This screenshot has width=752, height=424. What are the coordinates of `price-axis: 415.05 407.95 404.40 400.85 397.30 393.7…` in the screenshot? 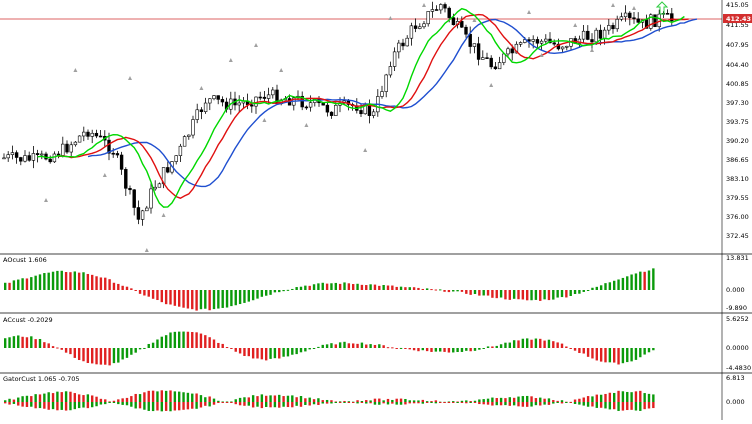 It's located at (736, 210).